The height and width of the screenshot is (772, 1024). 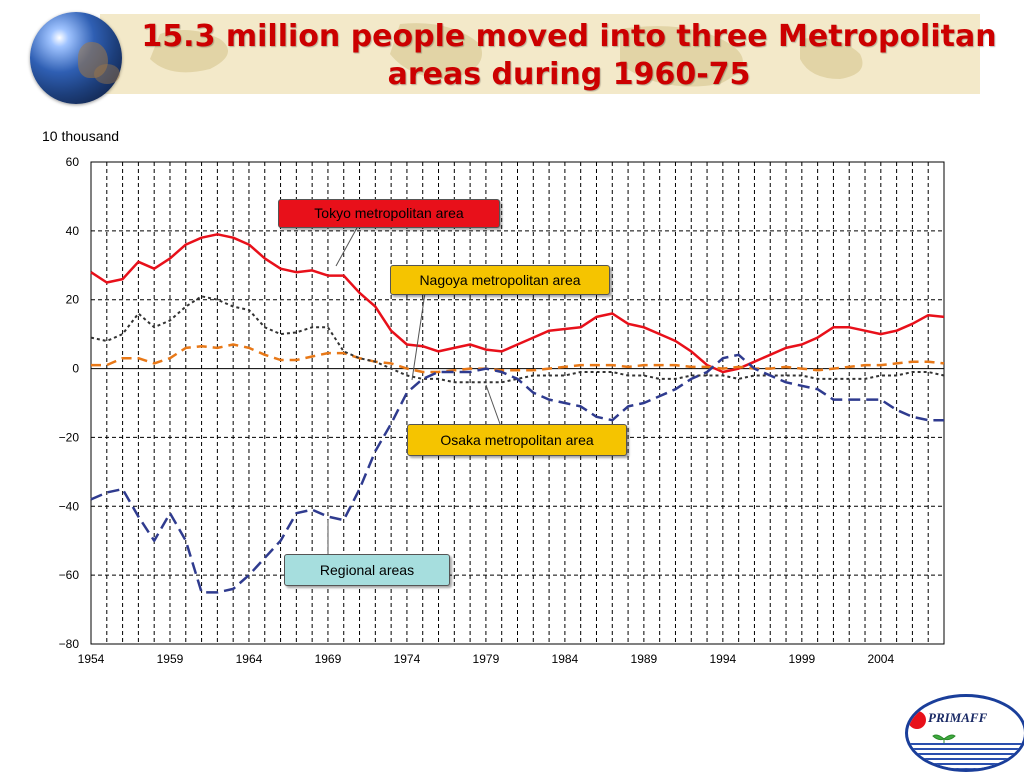 I want to click on tokyo-callout: Tokyo metropolitan area, so click(x=389, y=213).